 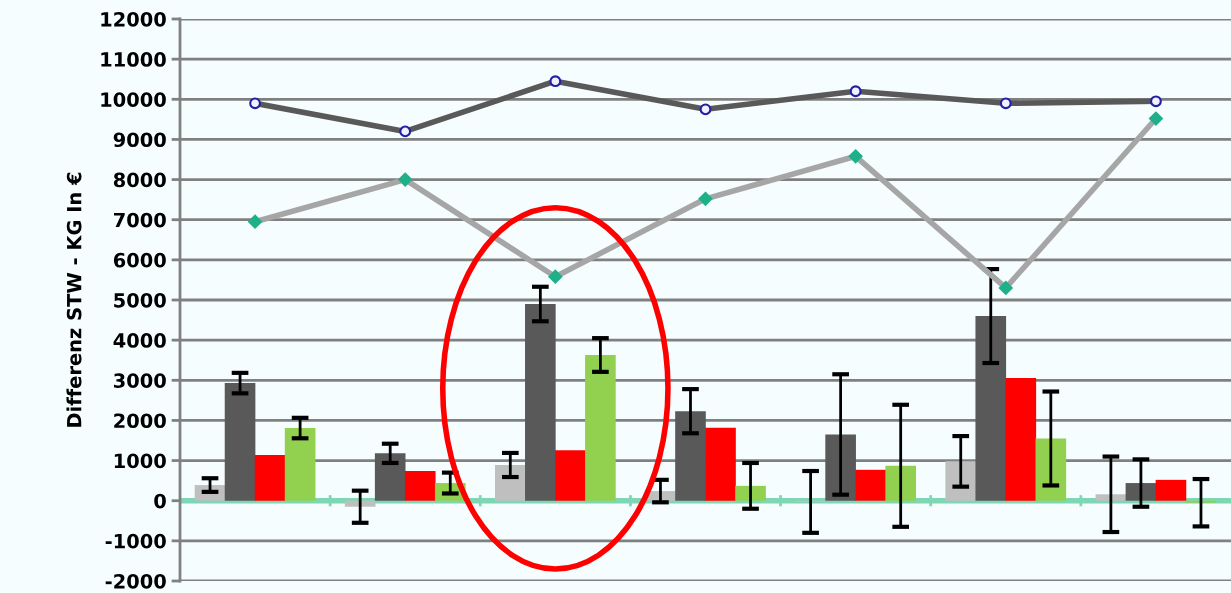 What do you see at coordinates (133, 19) in the screenshot?
I see `y-tick-label: 12000` at bounding box center [133, 19].